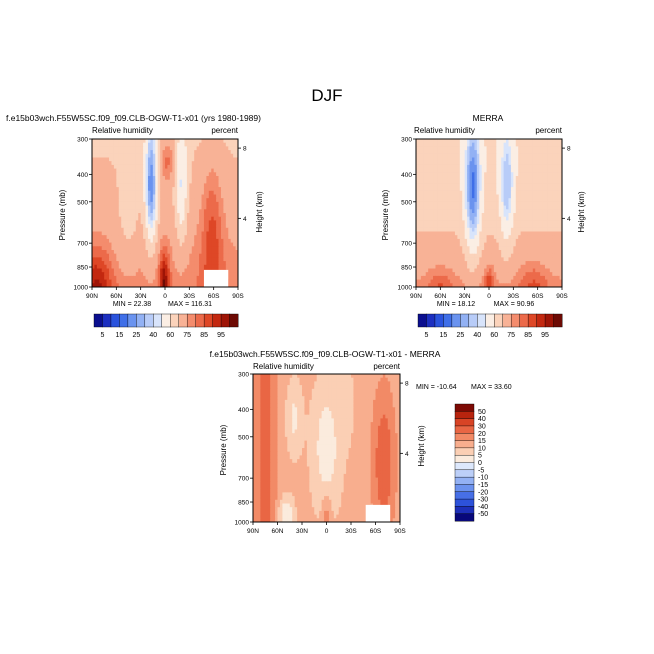 The height and width of the screenshot is (654, 654). I want to click on colorbar-label: 75, so click(511, 335).